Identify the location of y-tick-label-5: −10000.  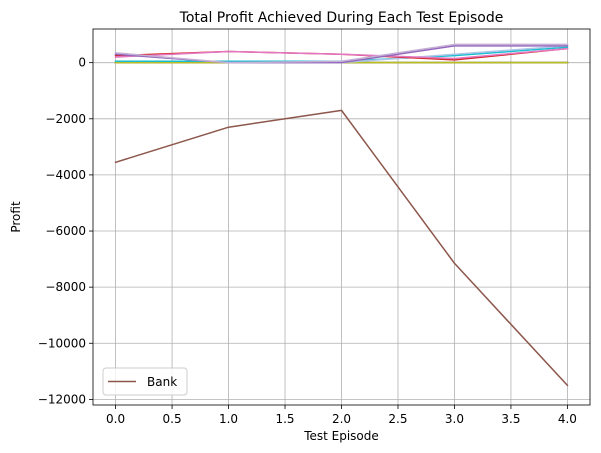
(62, 343).